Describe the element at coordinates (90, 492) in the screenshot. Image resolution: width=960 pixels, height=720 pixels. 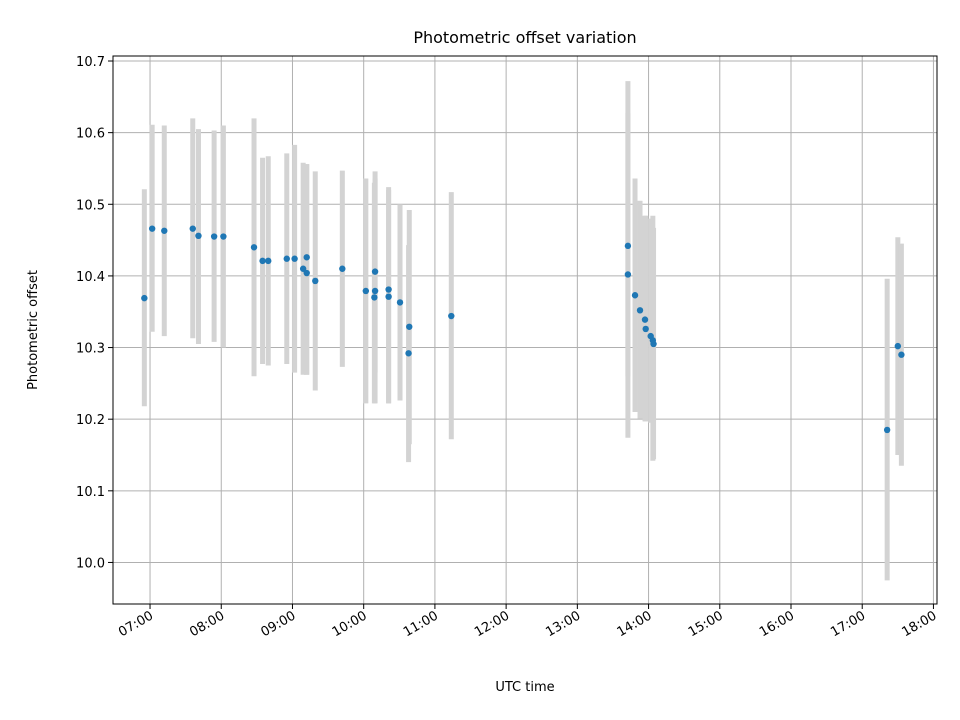
I see `y-tick-label: 10.1` at that location.